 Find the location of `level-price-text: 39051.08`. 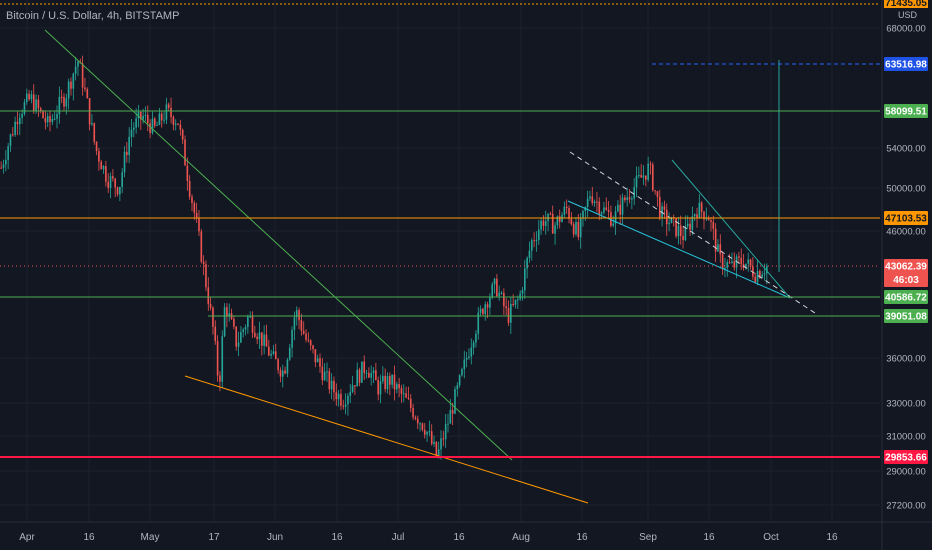

level-price-text: 39051.08 is located at coordinates (906, 316).